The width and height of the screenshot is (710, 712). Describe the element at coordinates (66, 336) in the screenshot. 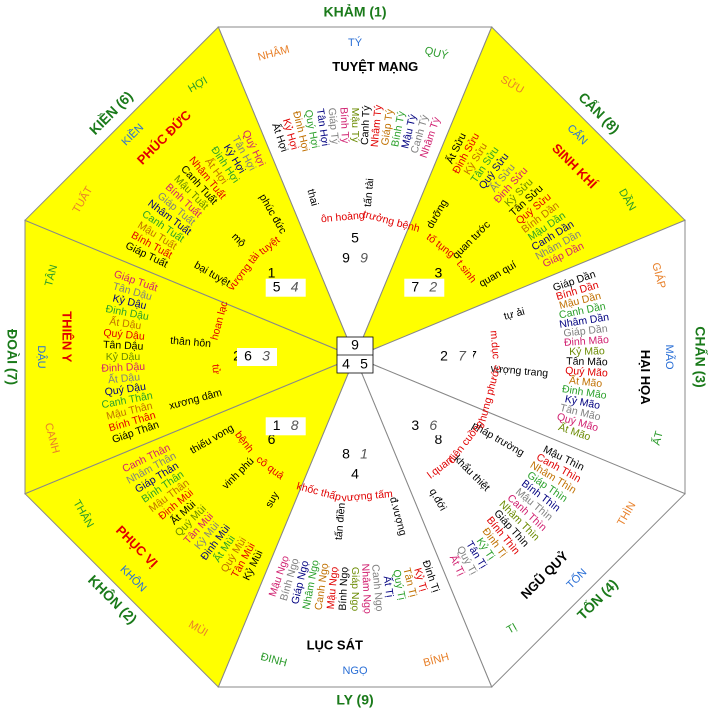

I see `star-name: THIÊN Y` at that location.